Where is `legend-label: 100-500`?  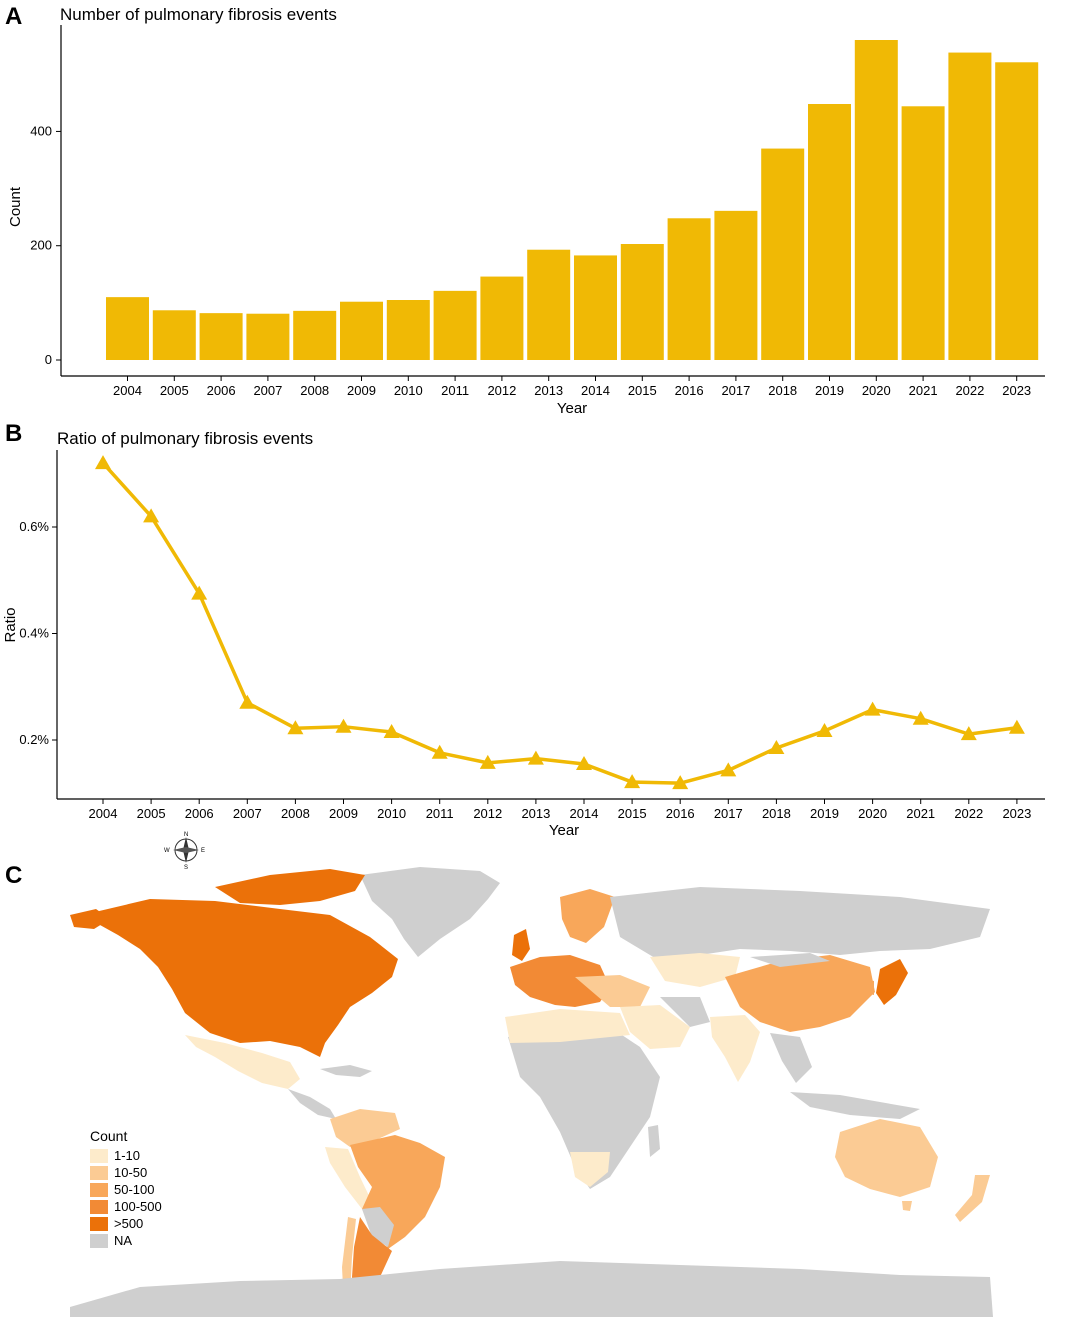 legend-label: 100-500 is located at coordinates (138, 1206).